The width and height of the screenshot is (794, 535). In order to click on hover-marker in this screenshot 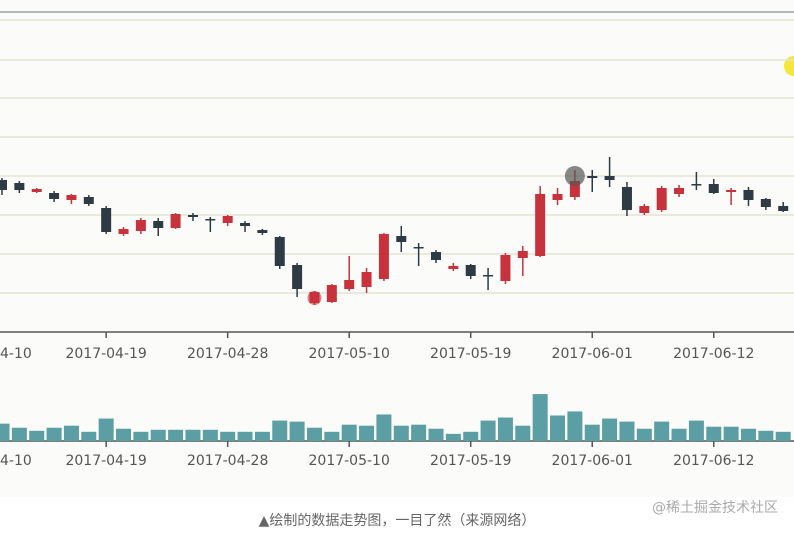, I will do `click(574, 176)`.